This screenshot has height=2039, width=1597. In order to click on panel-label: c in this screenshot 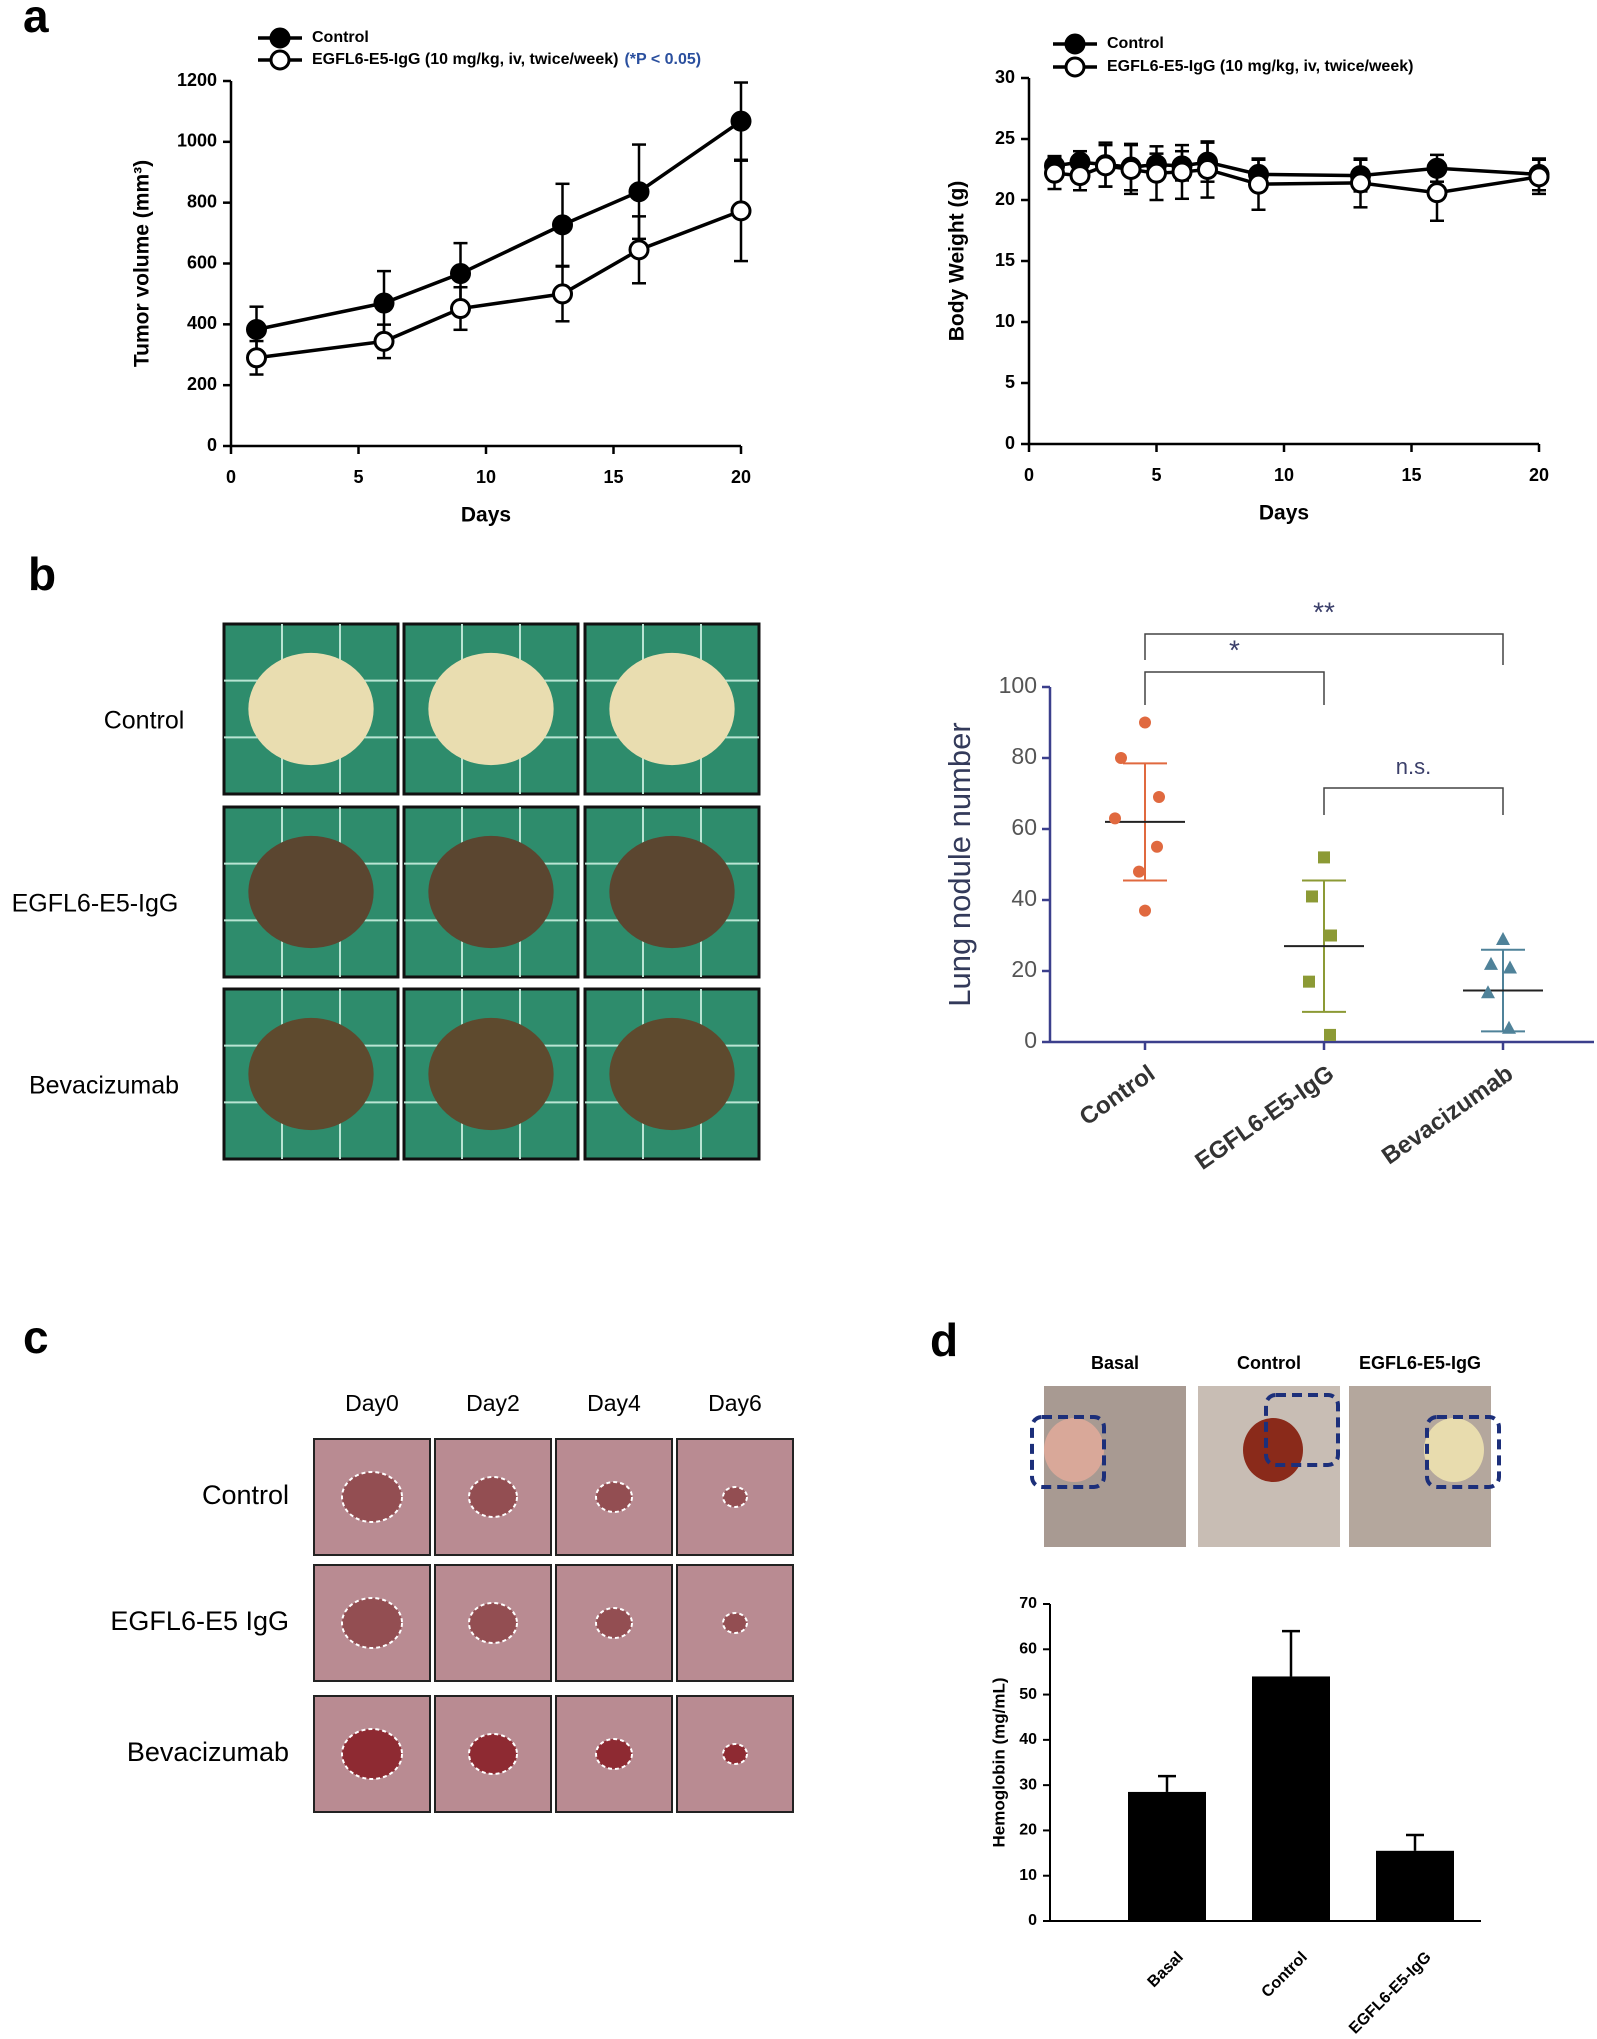, I will do `click(36, 1337)`.